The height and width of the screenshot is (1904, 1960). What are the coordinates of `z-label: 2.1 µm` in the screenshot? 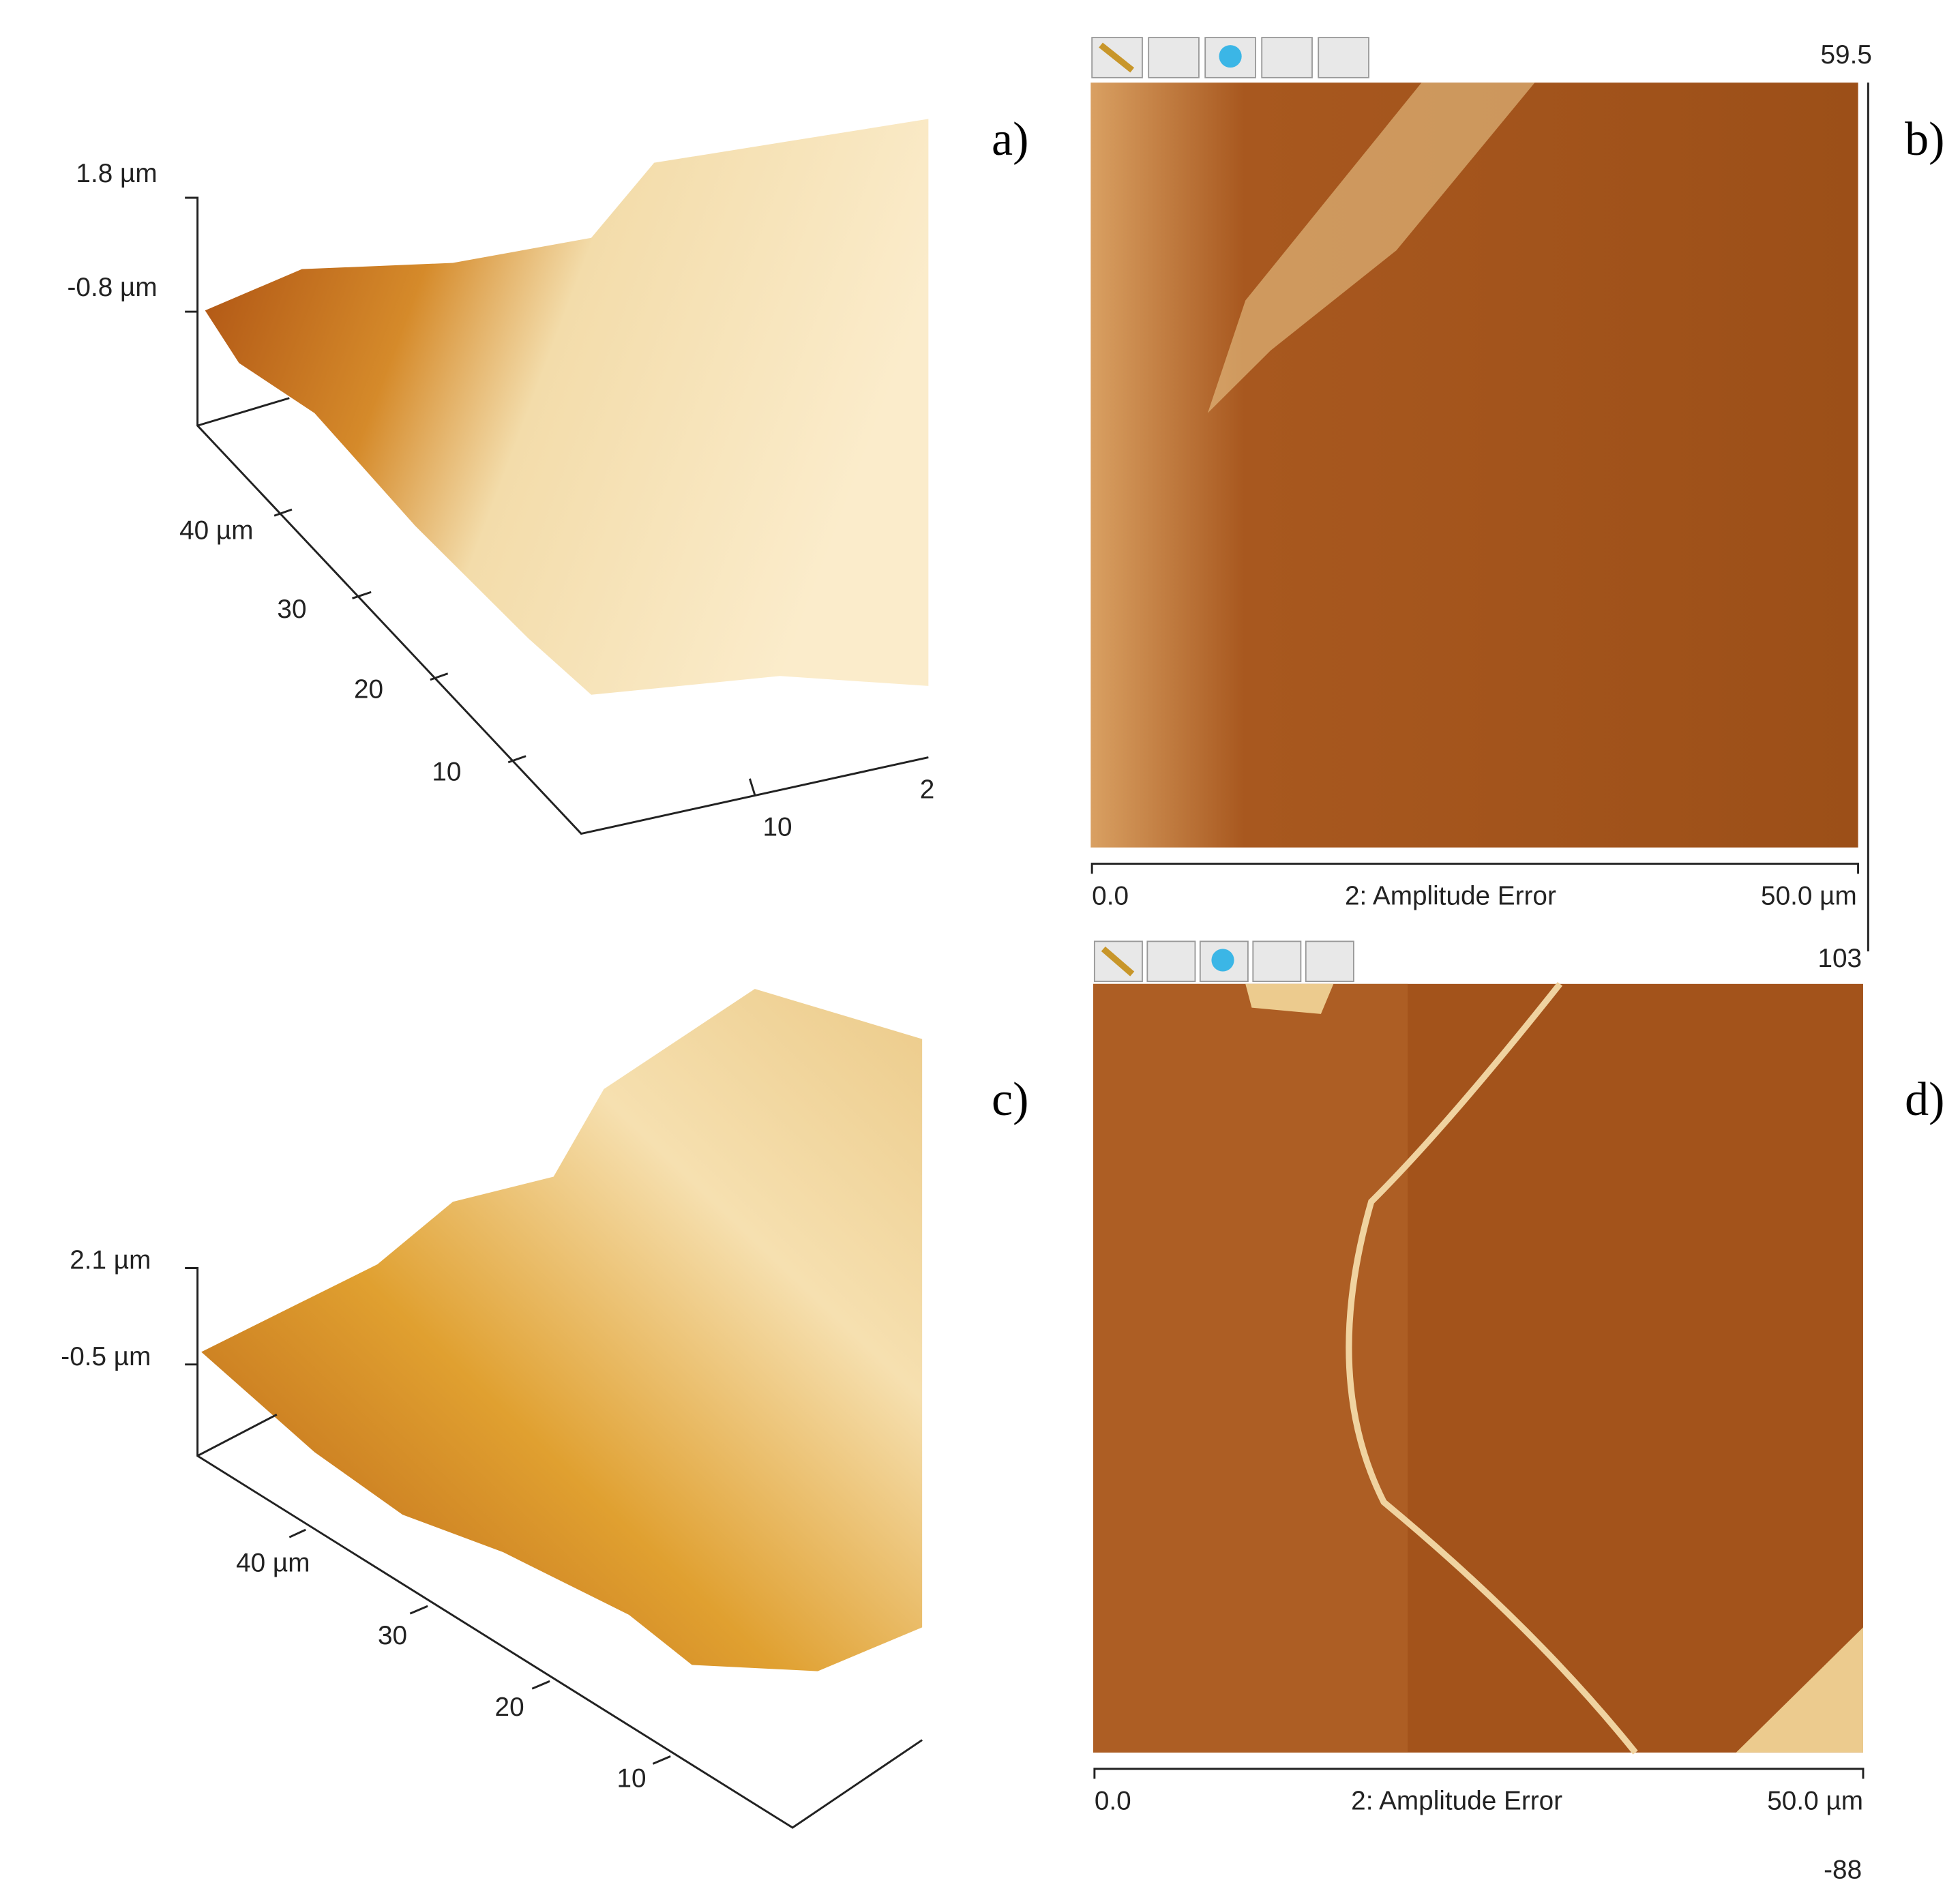 It's located at (110, 1260).